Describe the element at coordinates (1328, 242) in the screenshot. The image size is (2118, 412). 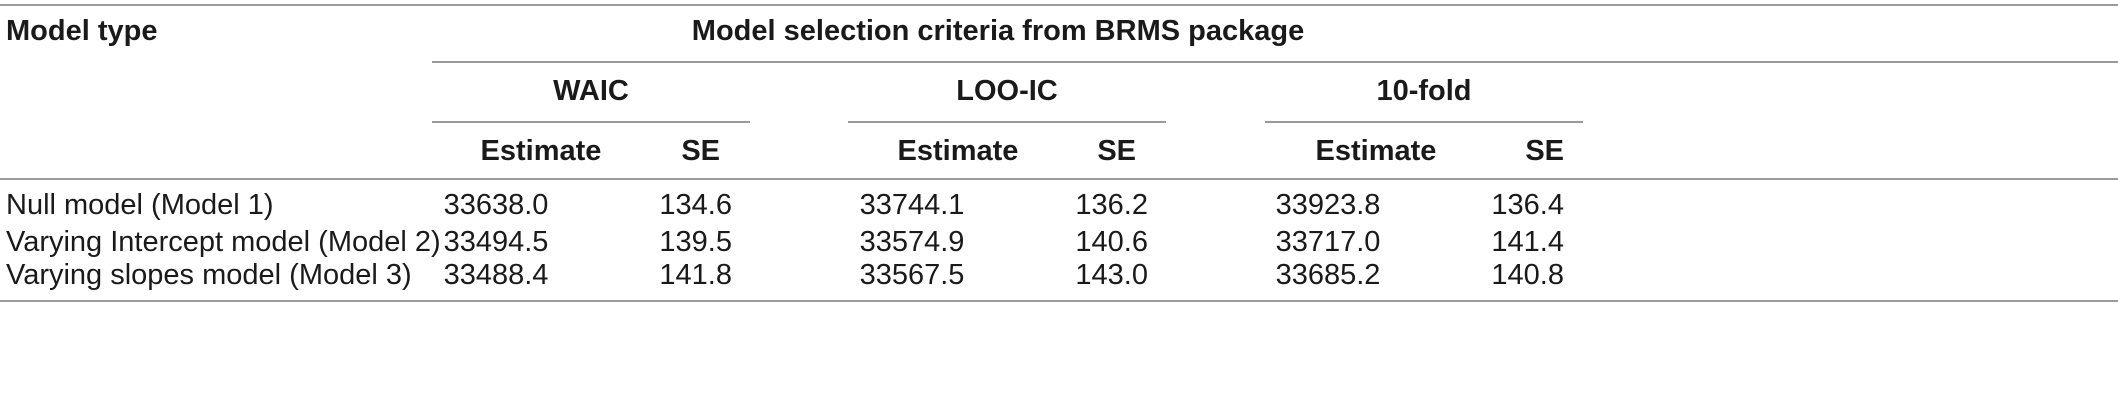
I see `row-2-tenfold-estimate: 33717.0` at that location.